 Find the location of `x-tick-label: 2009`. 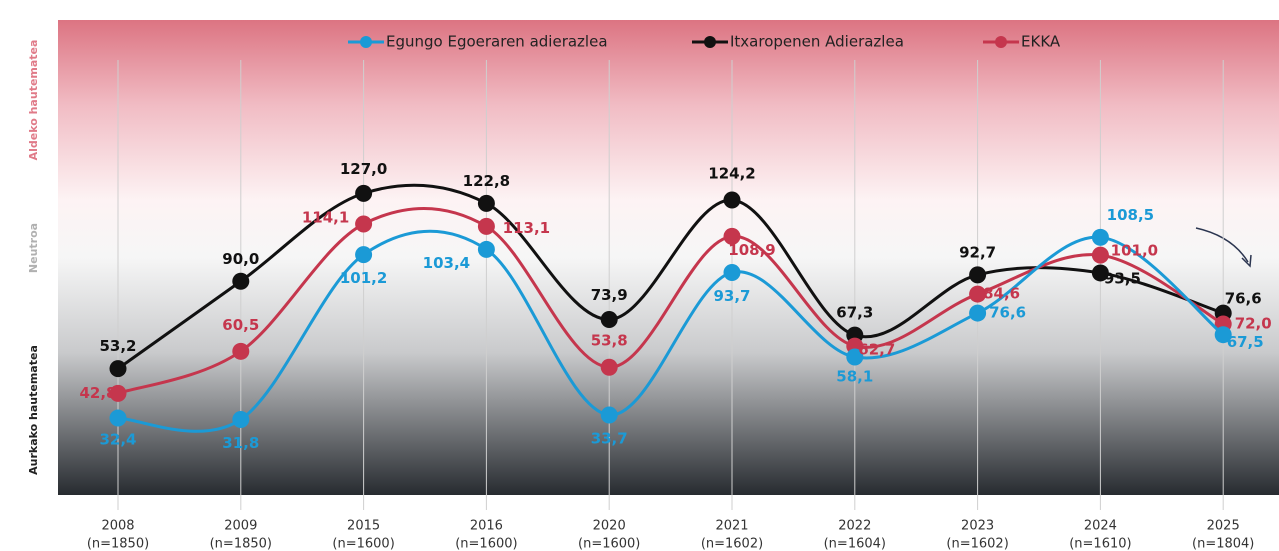

x-tick-label: 2009 is located at coordinates (240, 526).